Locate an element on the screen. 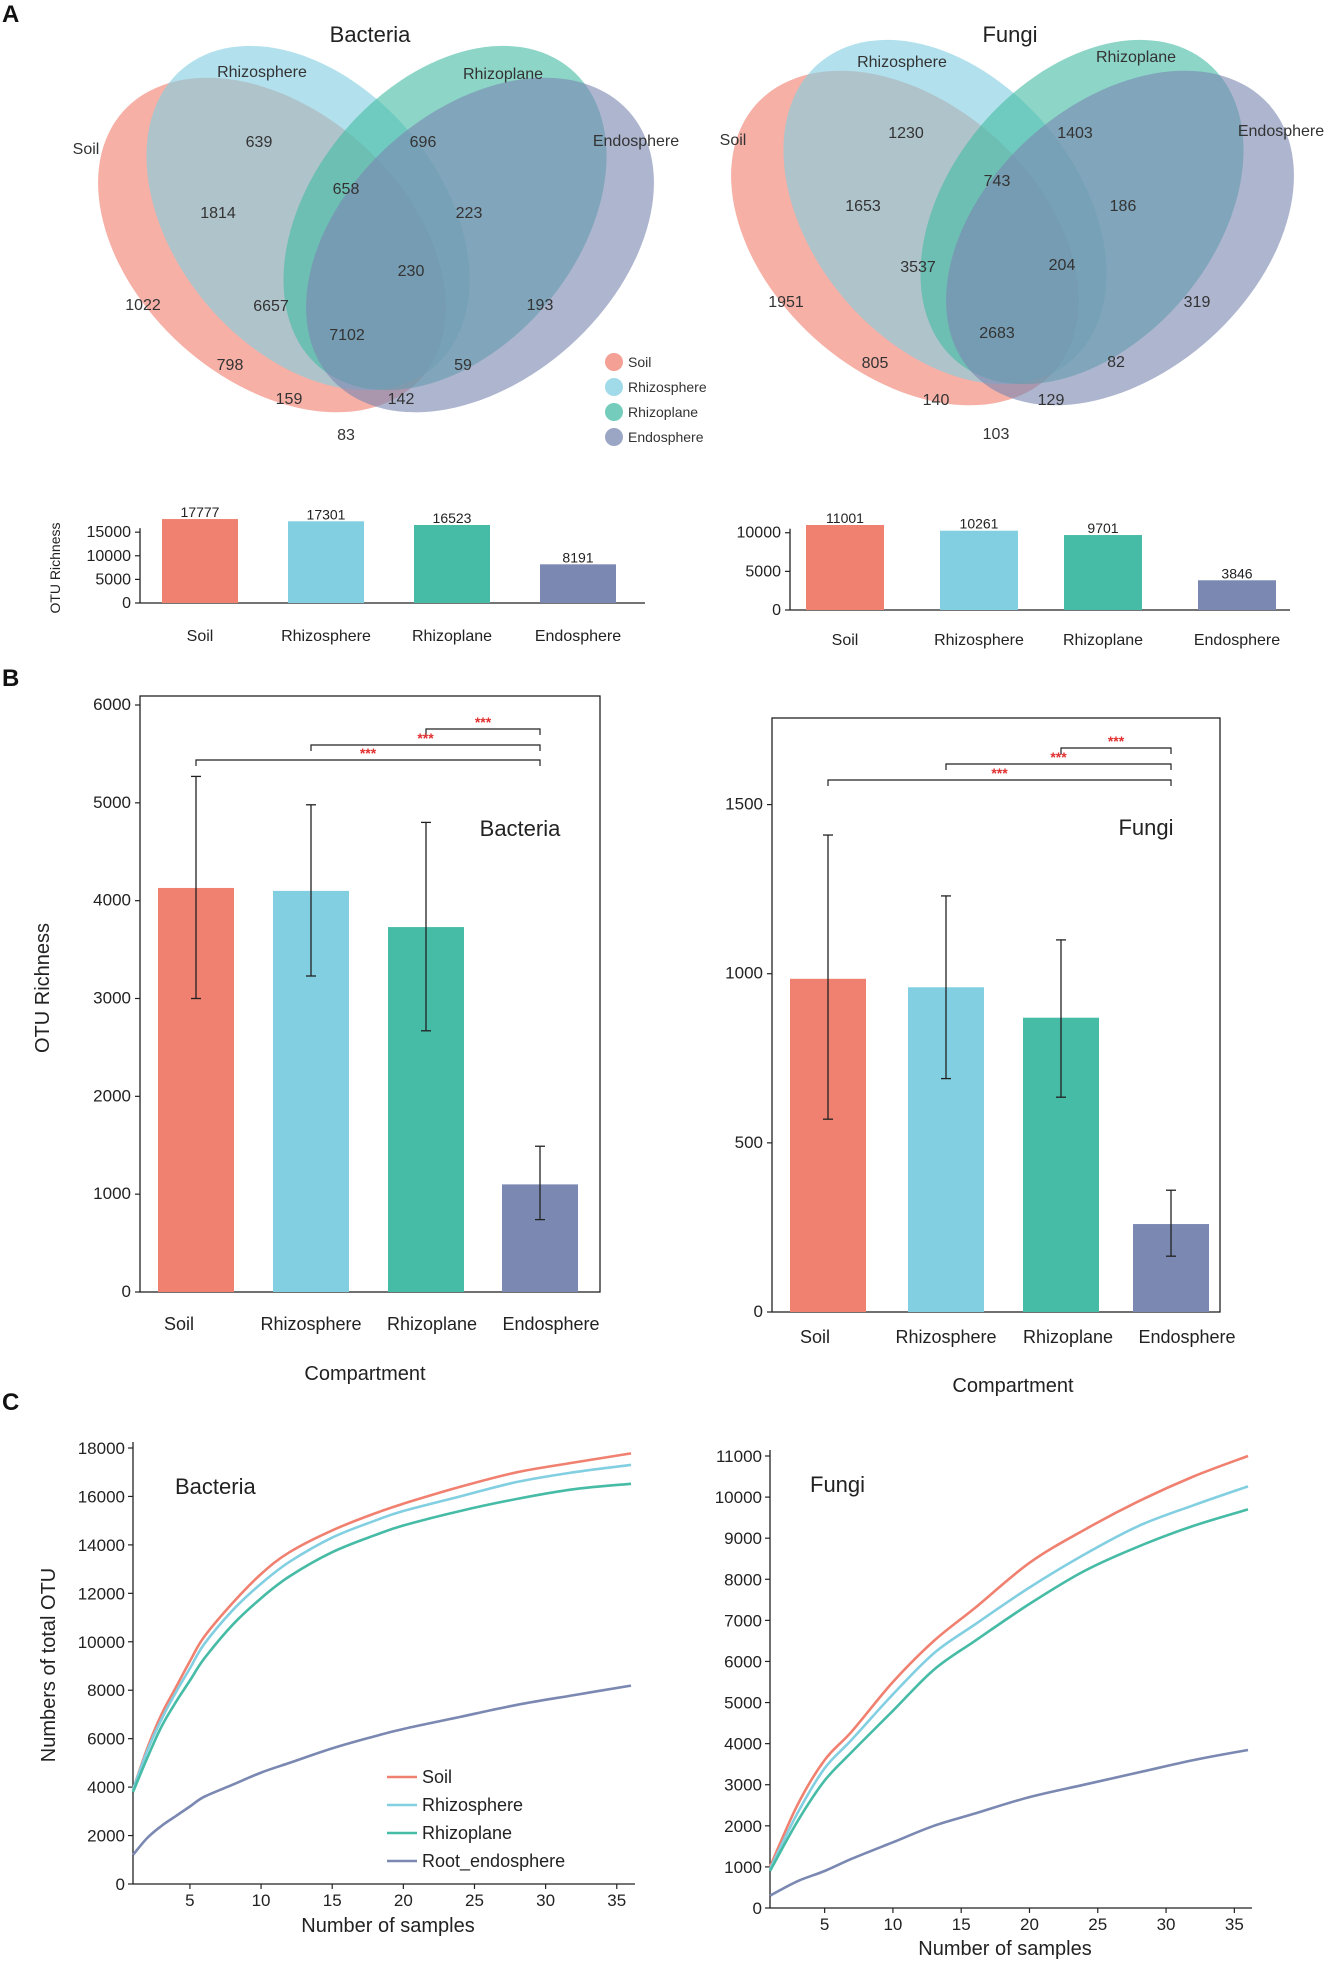 The width and height of the screenshot is (1330, 1961). y-tick-label: 1500 is located at coordinates (744, 804).